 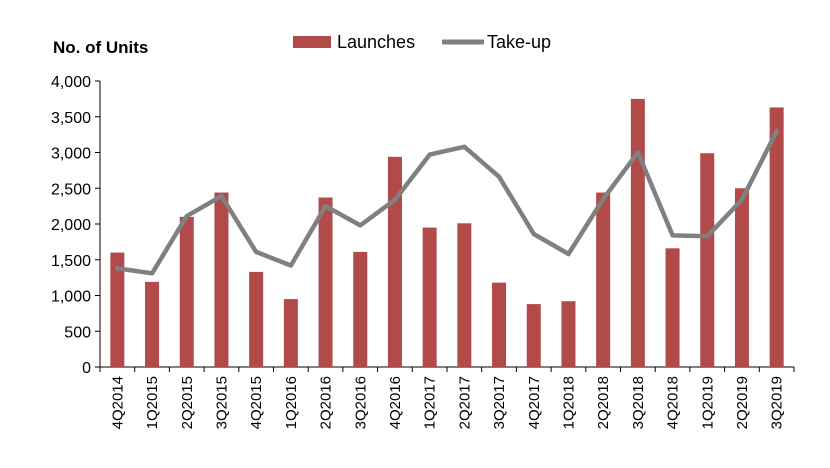 I want to click on x-tick-label: 2Q2019, so click(x=742, y=402).